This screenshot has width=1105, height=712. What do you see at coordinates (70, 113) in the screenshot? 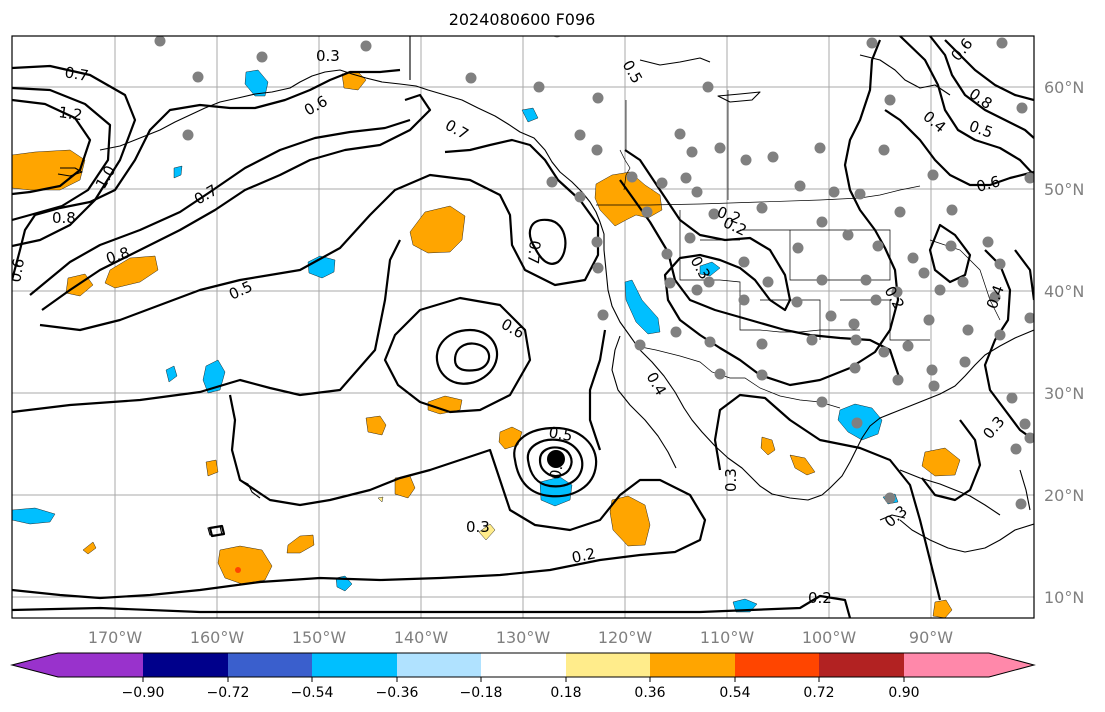
I see `contour-label: 1.2` at bounding box center [70, 113].